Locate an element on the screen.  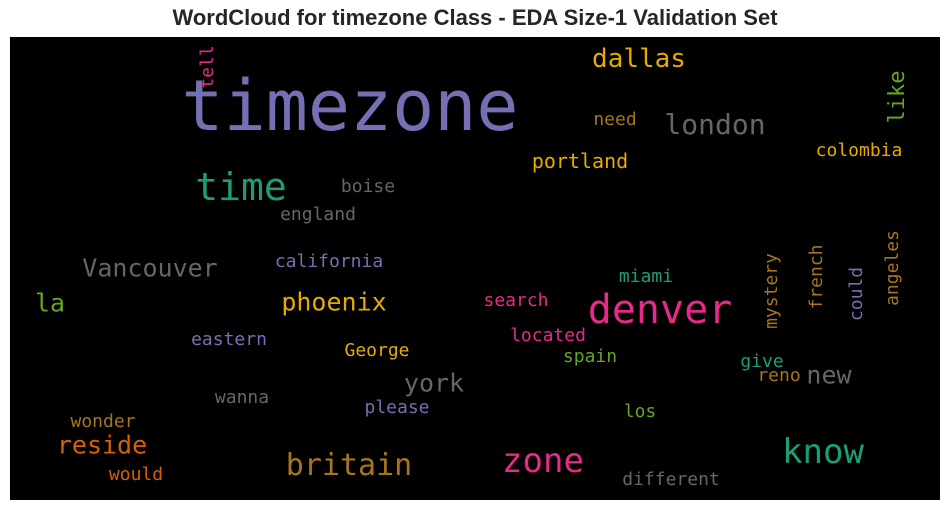
word-york: york is located at coordinates (434, 383).